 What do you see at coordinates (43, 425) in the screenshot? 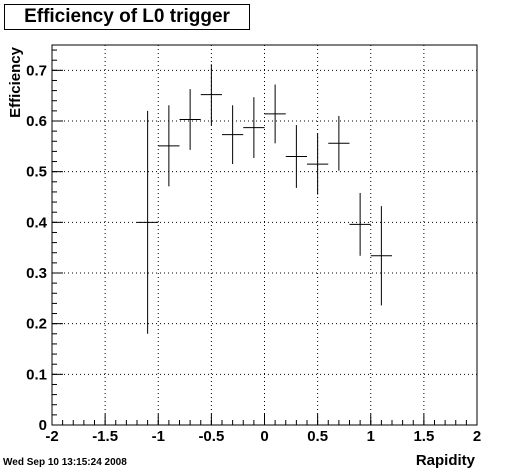
I see `y-tick-label: 0` at bounding box center [43, 425].